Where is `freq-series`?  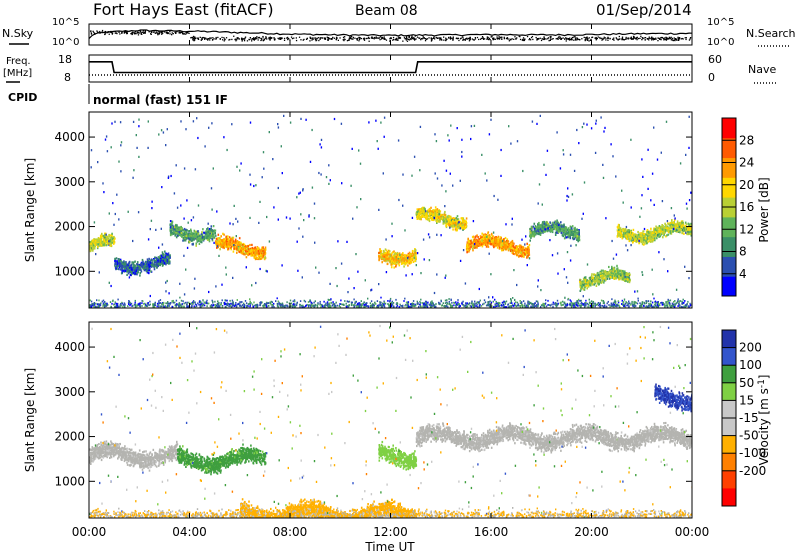
freq-series is located at coordinates (390, 68).